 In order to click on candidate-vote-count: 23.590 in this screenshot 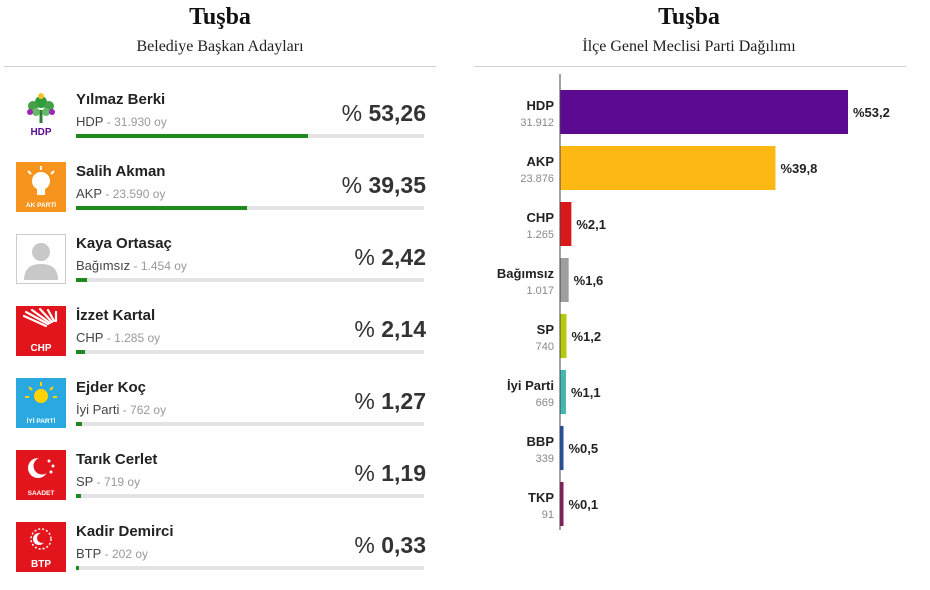, I will do `click(131, 194)`.